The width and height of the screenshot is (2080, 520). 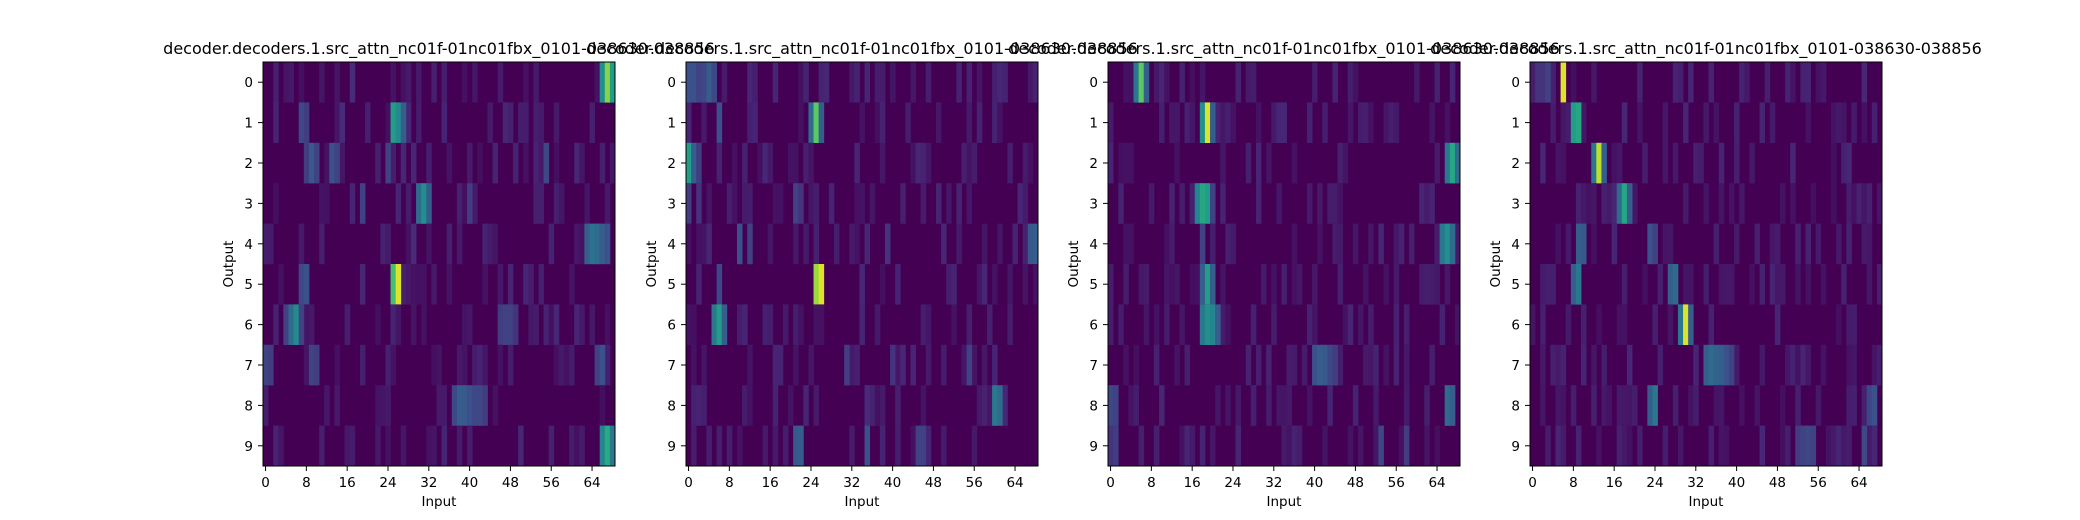 What do you see at coordinates (469, 483) in the screenshot?
I see `x-tick-label: 40` at bounding box center [469, 483].